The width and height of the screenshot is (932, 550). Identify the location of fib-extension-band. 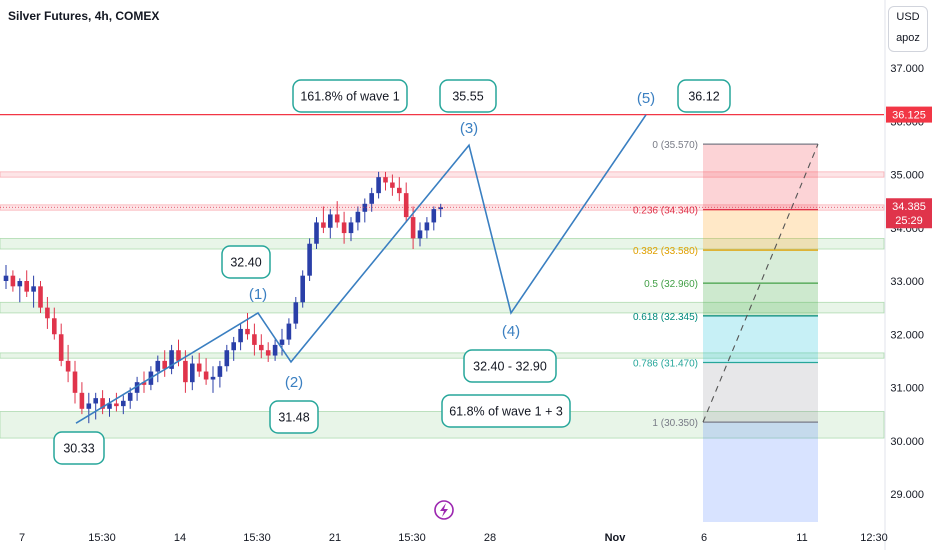
(760, 472).